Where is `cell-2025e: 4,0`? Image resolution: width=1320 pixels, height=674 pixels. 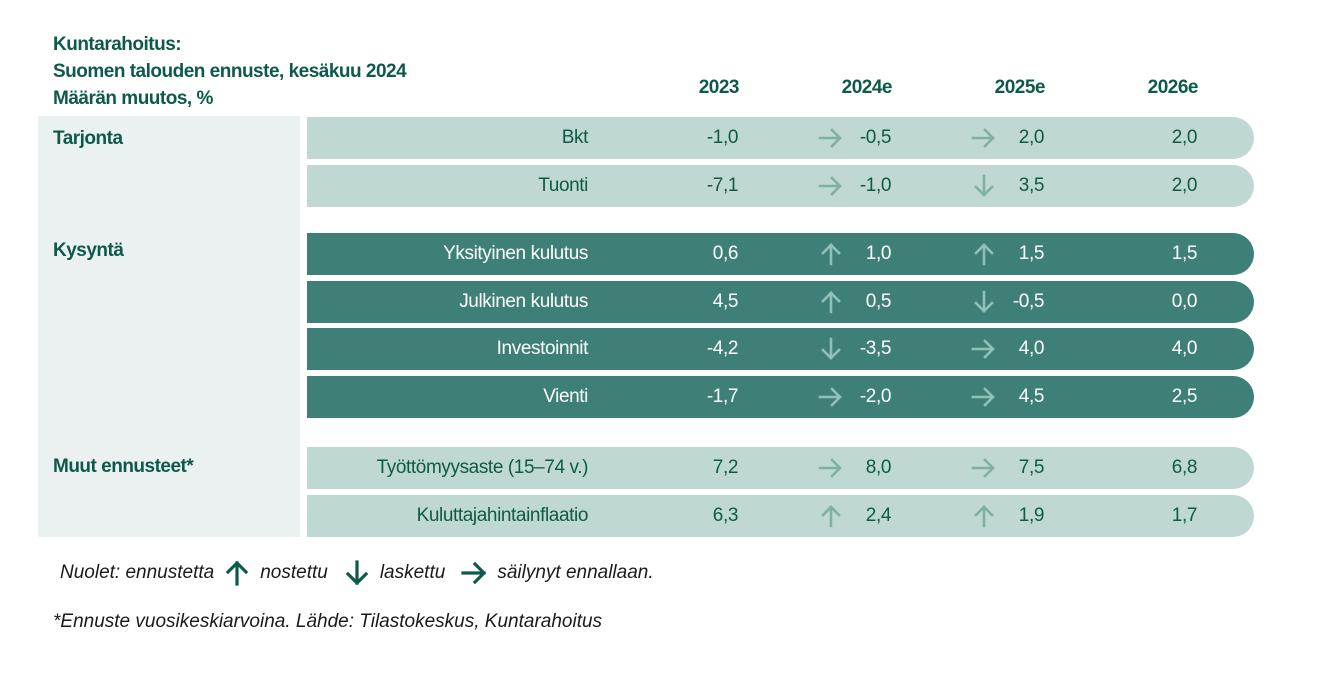
cell-2025e: 4,0 is located at coordinates (1031, 348).